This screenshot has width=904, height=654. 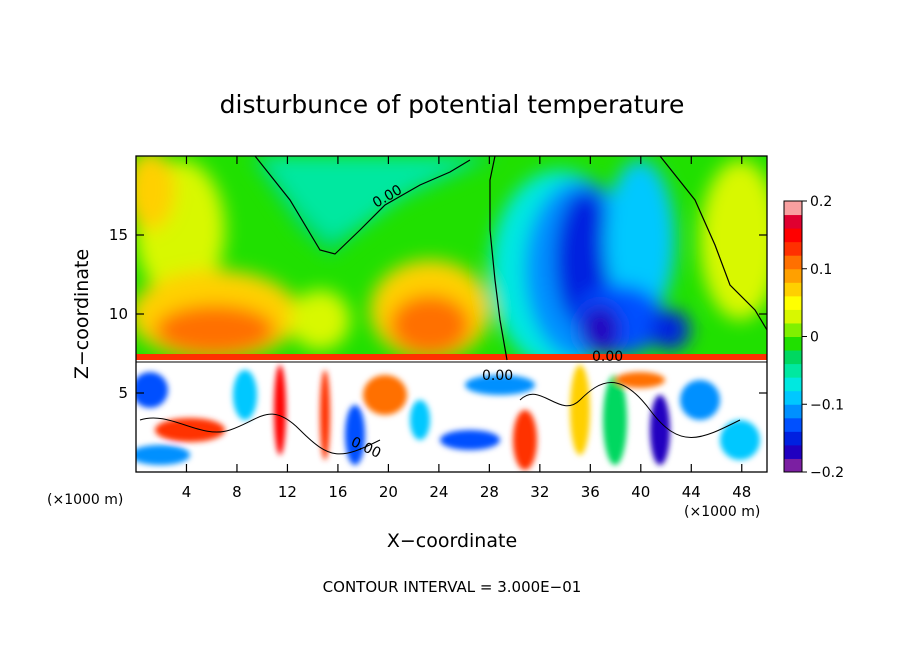 What do you see at coordinates (452, 587) in the screenshot?
I see `contour-interval-note: CONTOUR INTERVAL = 3.000E−01` at bounding box center [452, 587].